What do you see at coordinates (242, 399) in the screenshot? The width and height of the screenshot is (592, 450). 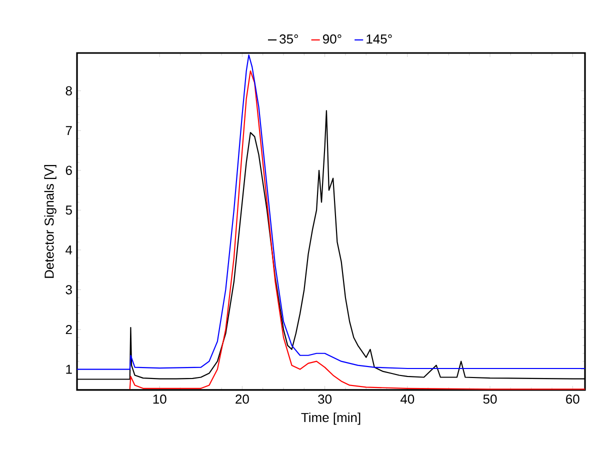 I see `x-tick-label: 20` at bounding box center [242, 399].